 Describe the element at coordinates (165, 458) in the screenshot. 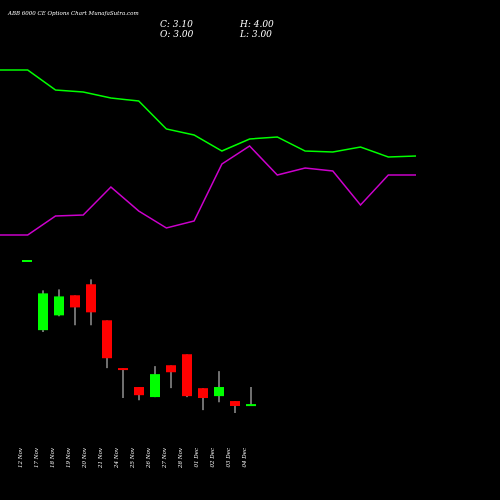

I see `x-tick-label: 27 Nov` at that location.